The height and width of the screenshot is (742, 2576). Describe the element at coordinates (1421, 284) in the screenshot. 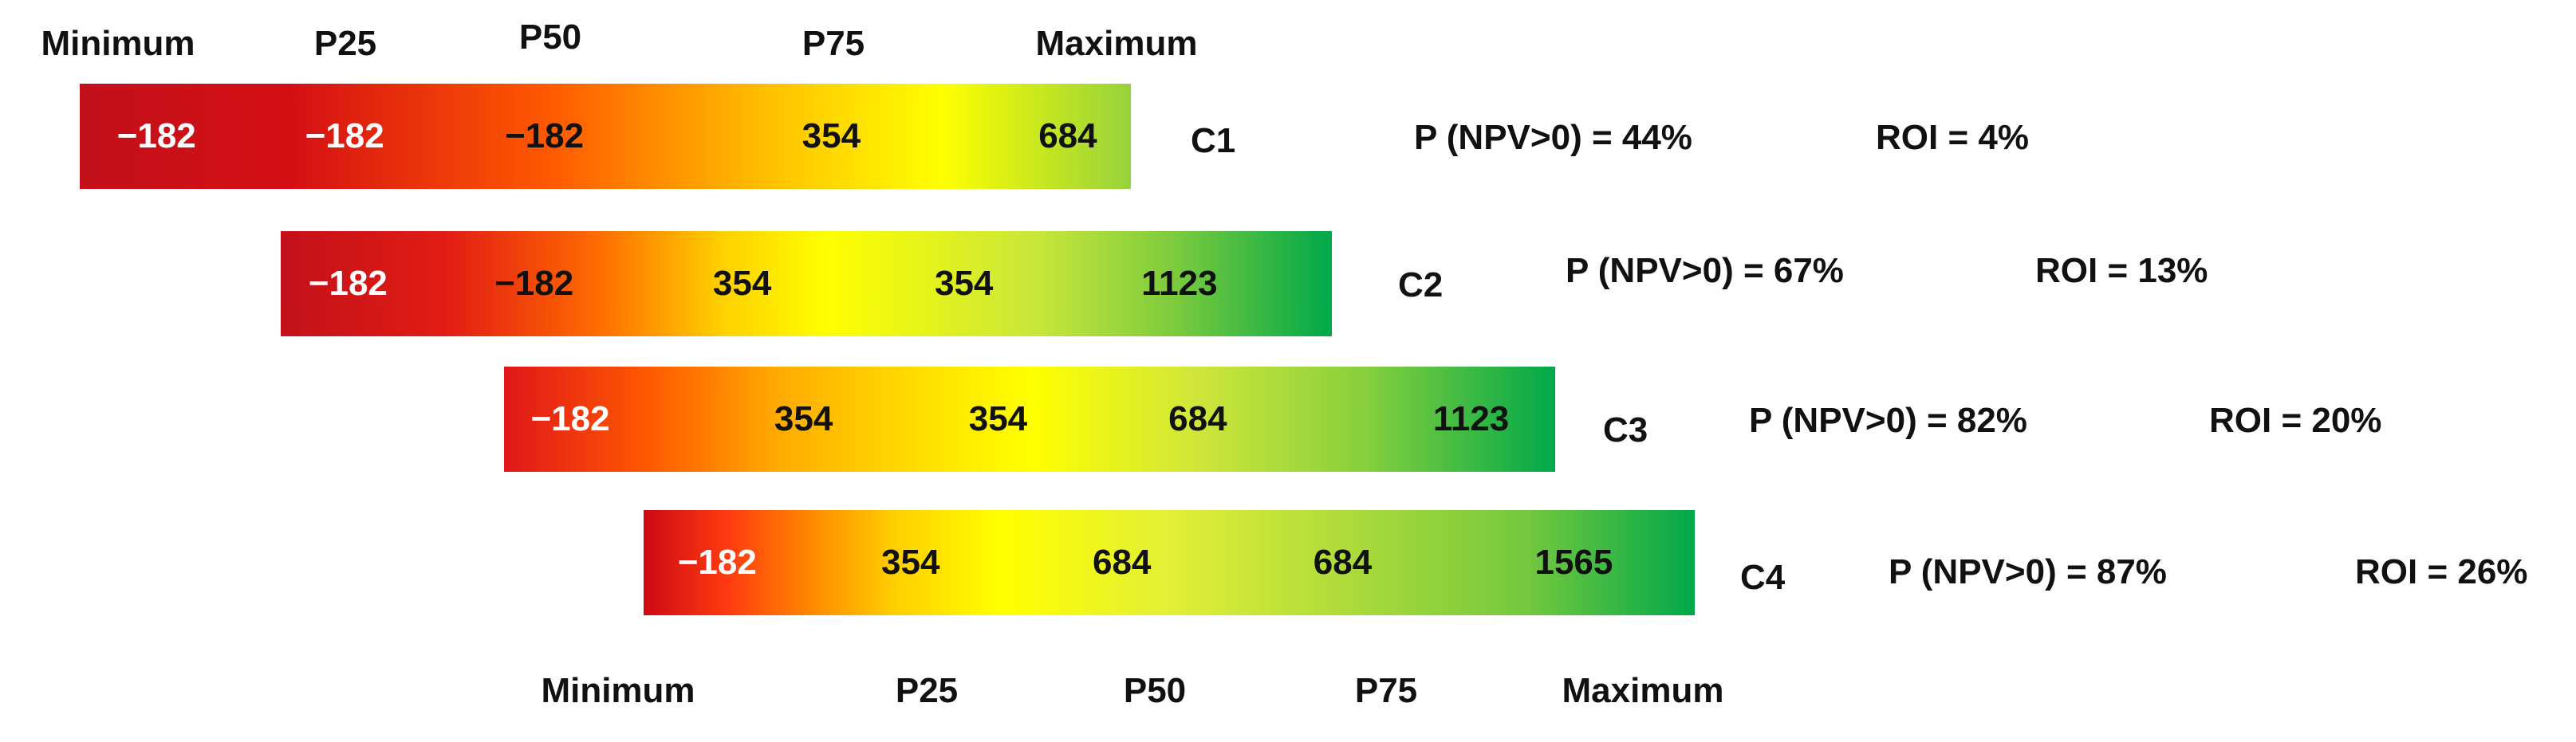

I see `case-label: C2` at that location.